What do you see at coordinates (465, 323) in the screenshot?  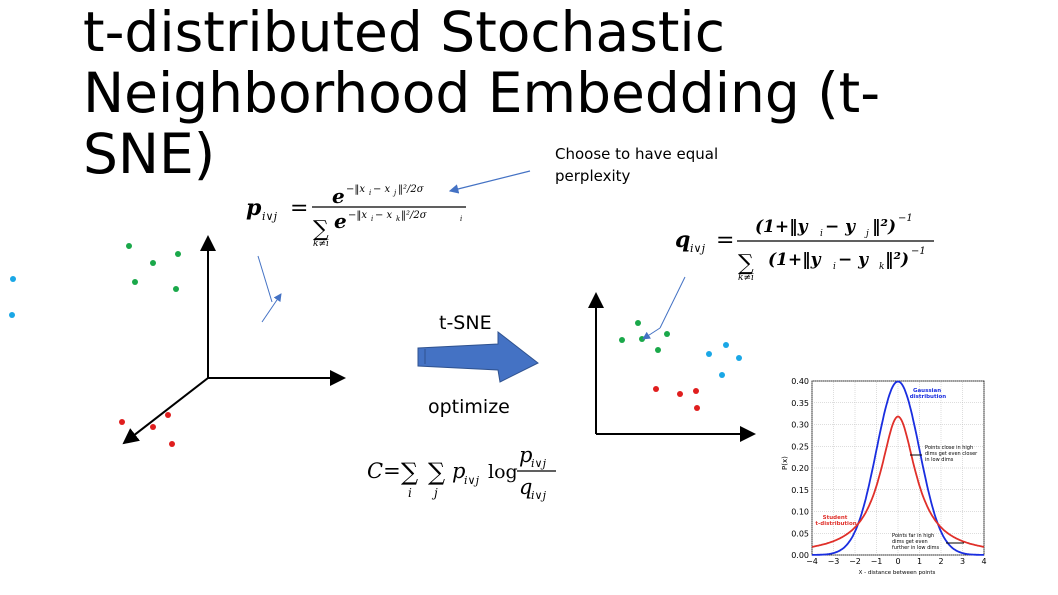 I see `tsne-label: t-SNE` at bounding box center [465, 323].